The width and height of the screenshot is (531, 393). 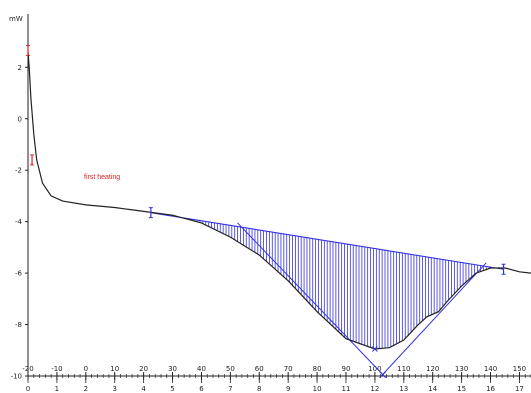 I want to click on time-tick-label: 3, so click(x=114, y=389).